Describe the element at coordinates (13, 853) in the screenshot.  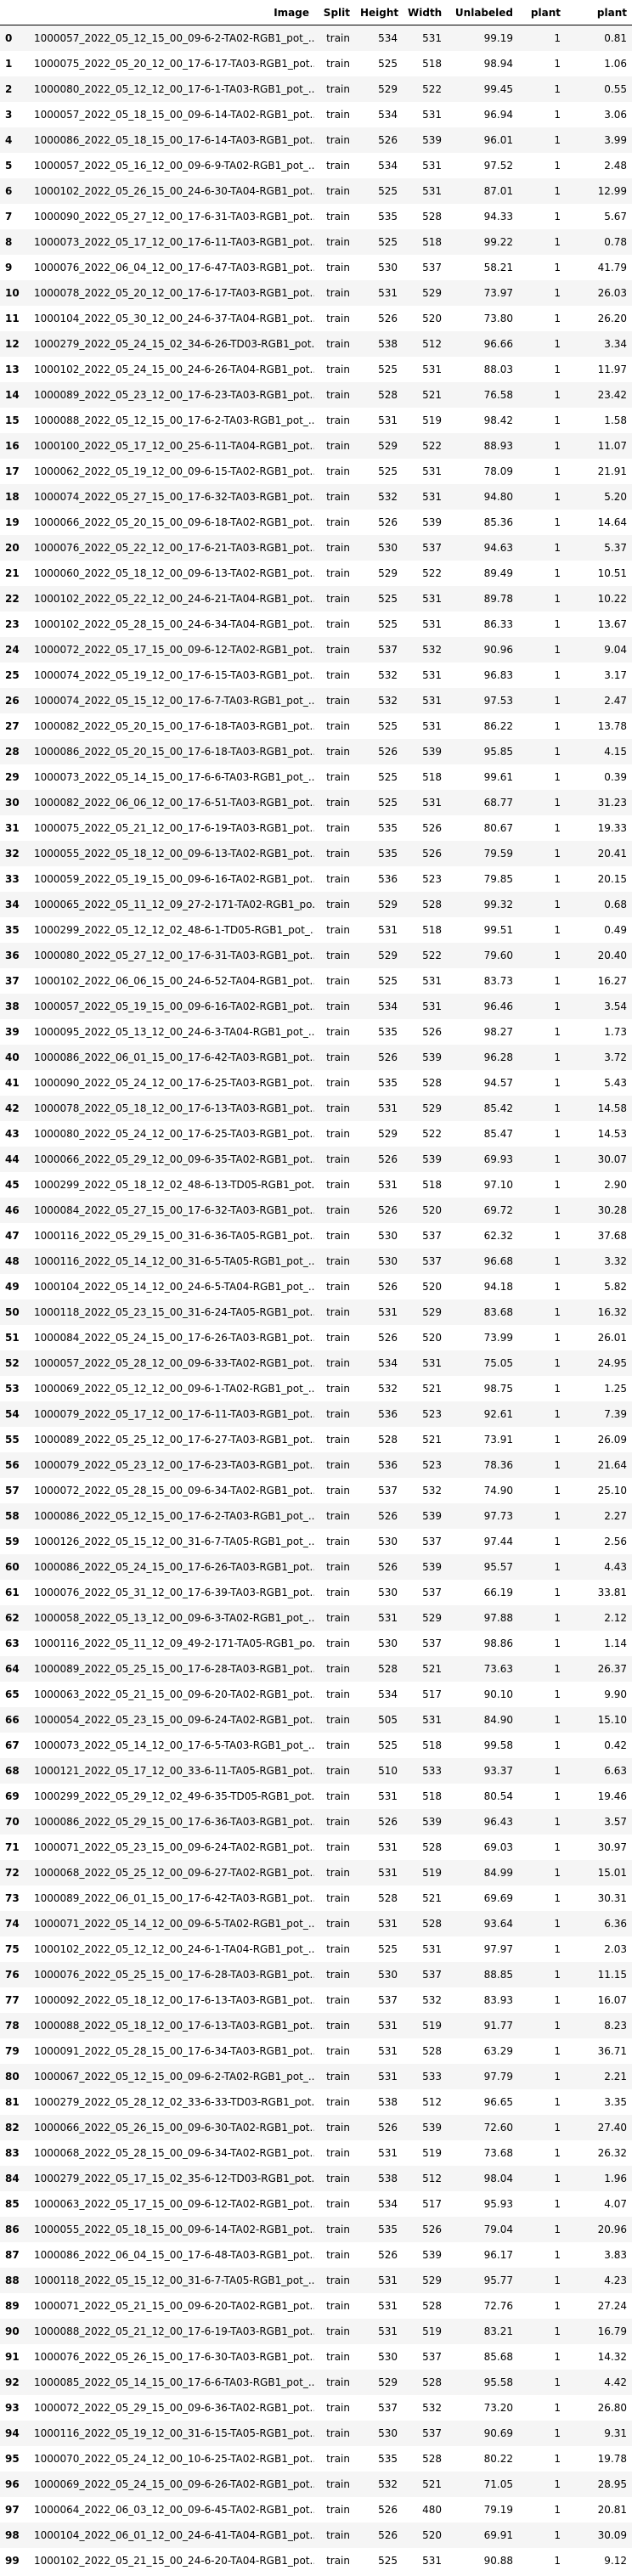
I see `row-index: 32` at that location.